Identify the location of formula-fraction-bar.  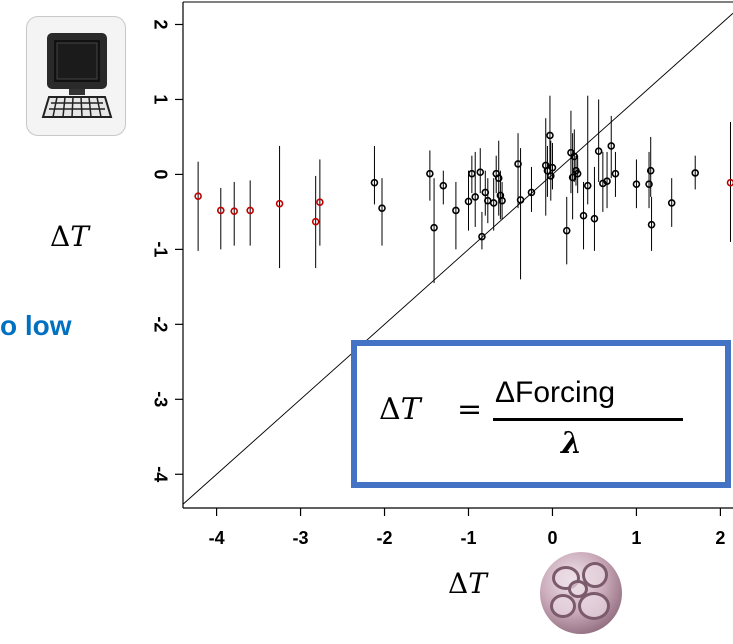
(588, 419).